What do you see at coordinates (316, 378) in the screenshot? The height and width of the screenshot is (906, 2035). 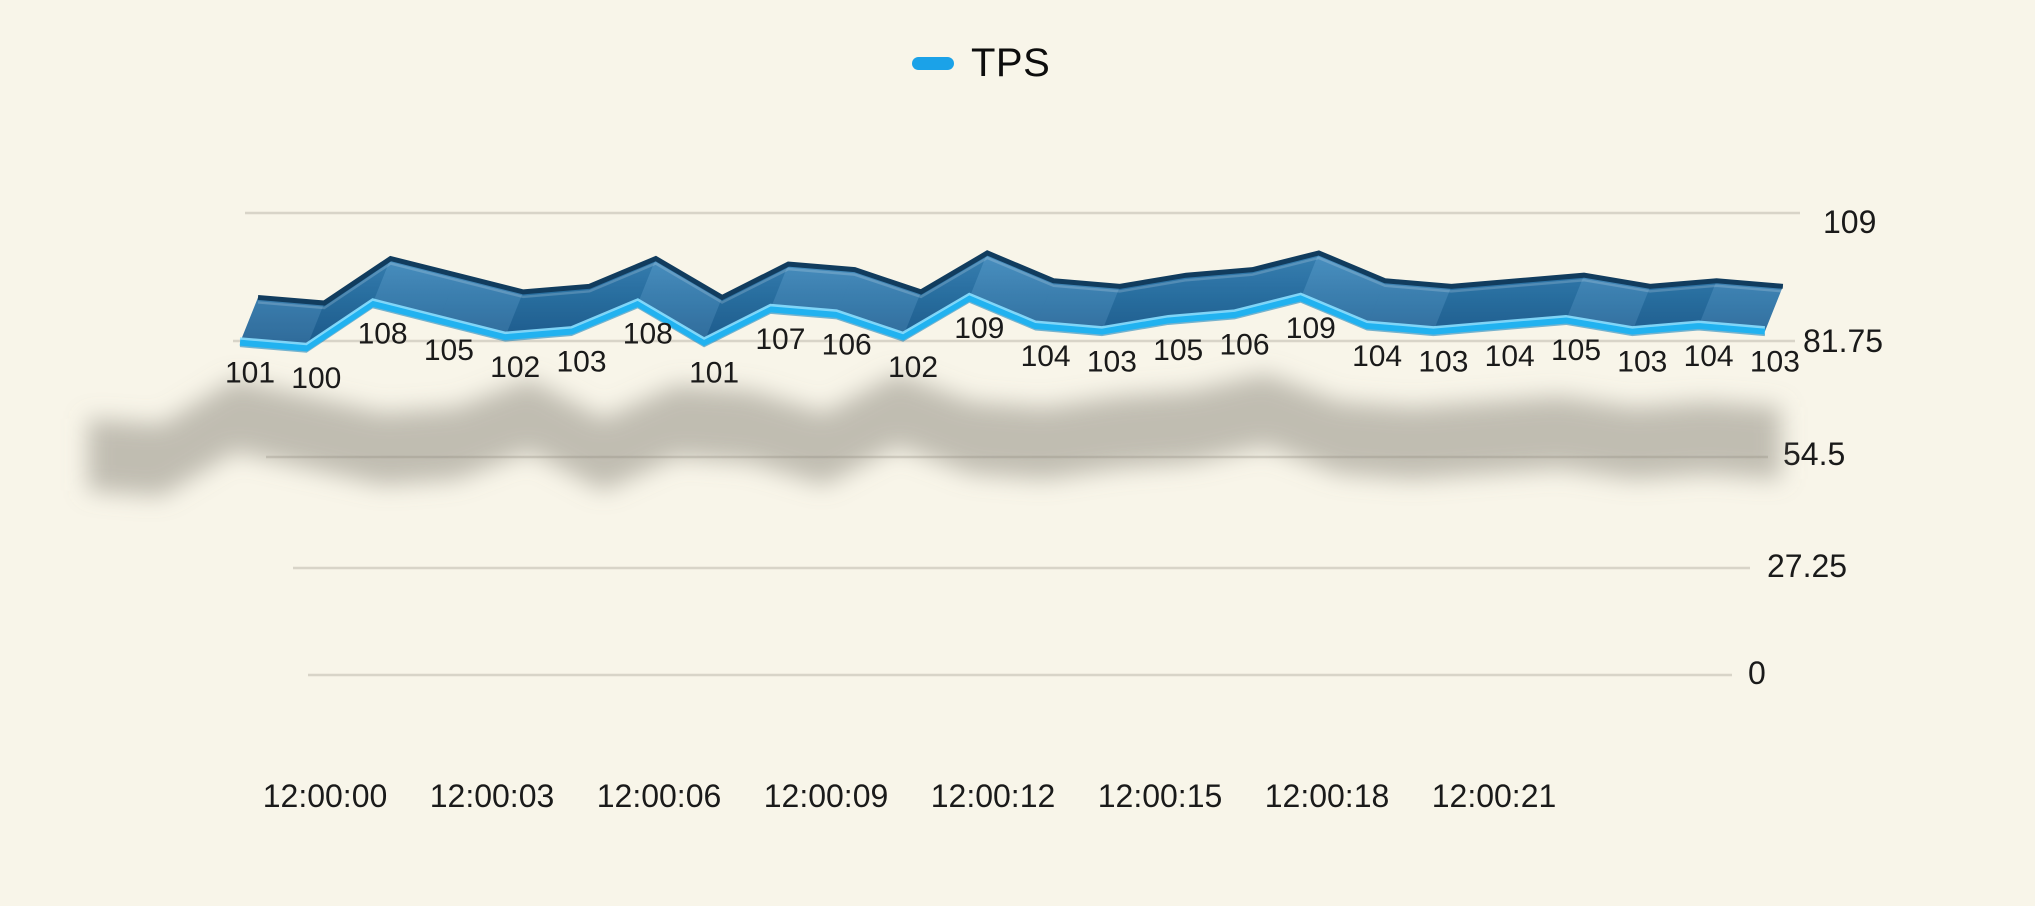 I see `data-label: 100` at bounding box center [316, 378].